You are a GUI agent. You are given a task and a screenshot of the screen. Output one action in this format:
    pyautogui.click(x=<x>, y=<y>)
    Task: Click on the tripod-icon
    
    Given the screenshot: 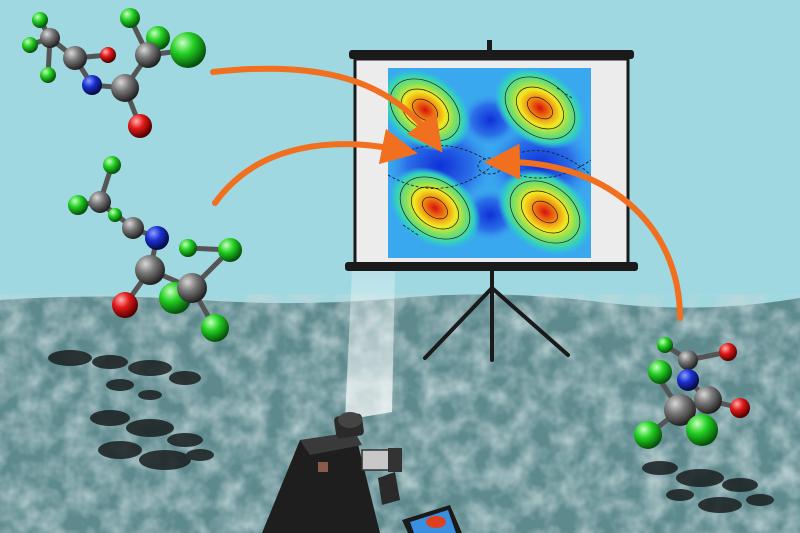 What is the action you would take?
    pyautogui.click(x=496, y=315)
    